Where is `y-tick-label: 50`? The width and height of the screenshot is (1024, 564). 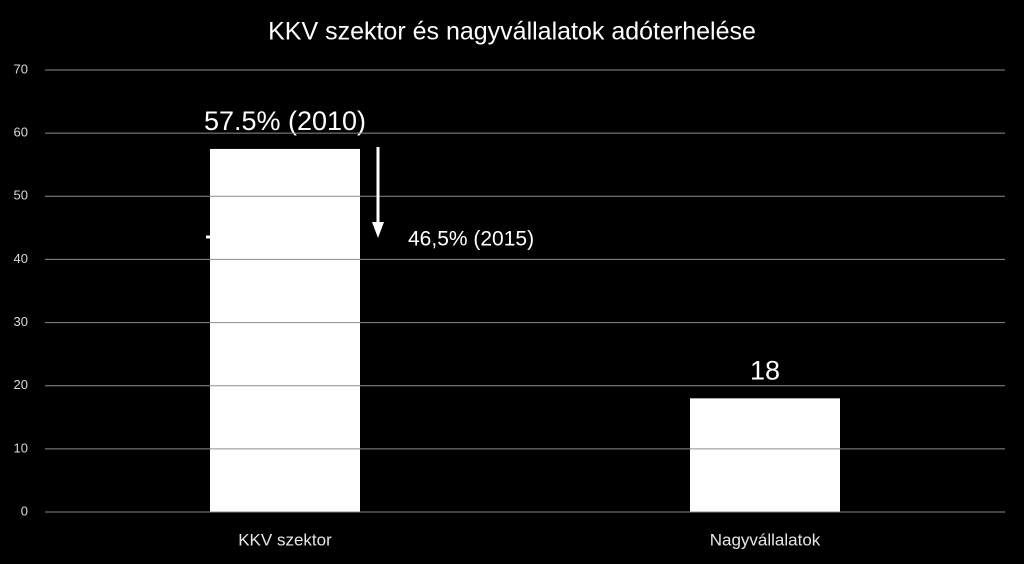
y-tick-label: 50 is located at coordinates (21, 195).